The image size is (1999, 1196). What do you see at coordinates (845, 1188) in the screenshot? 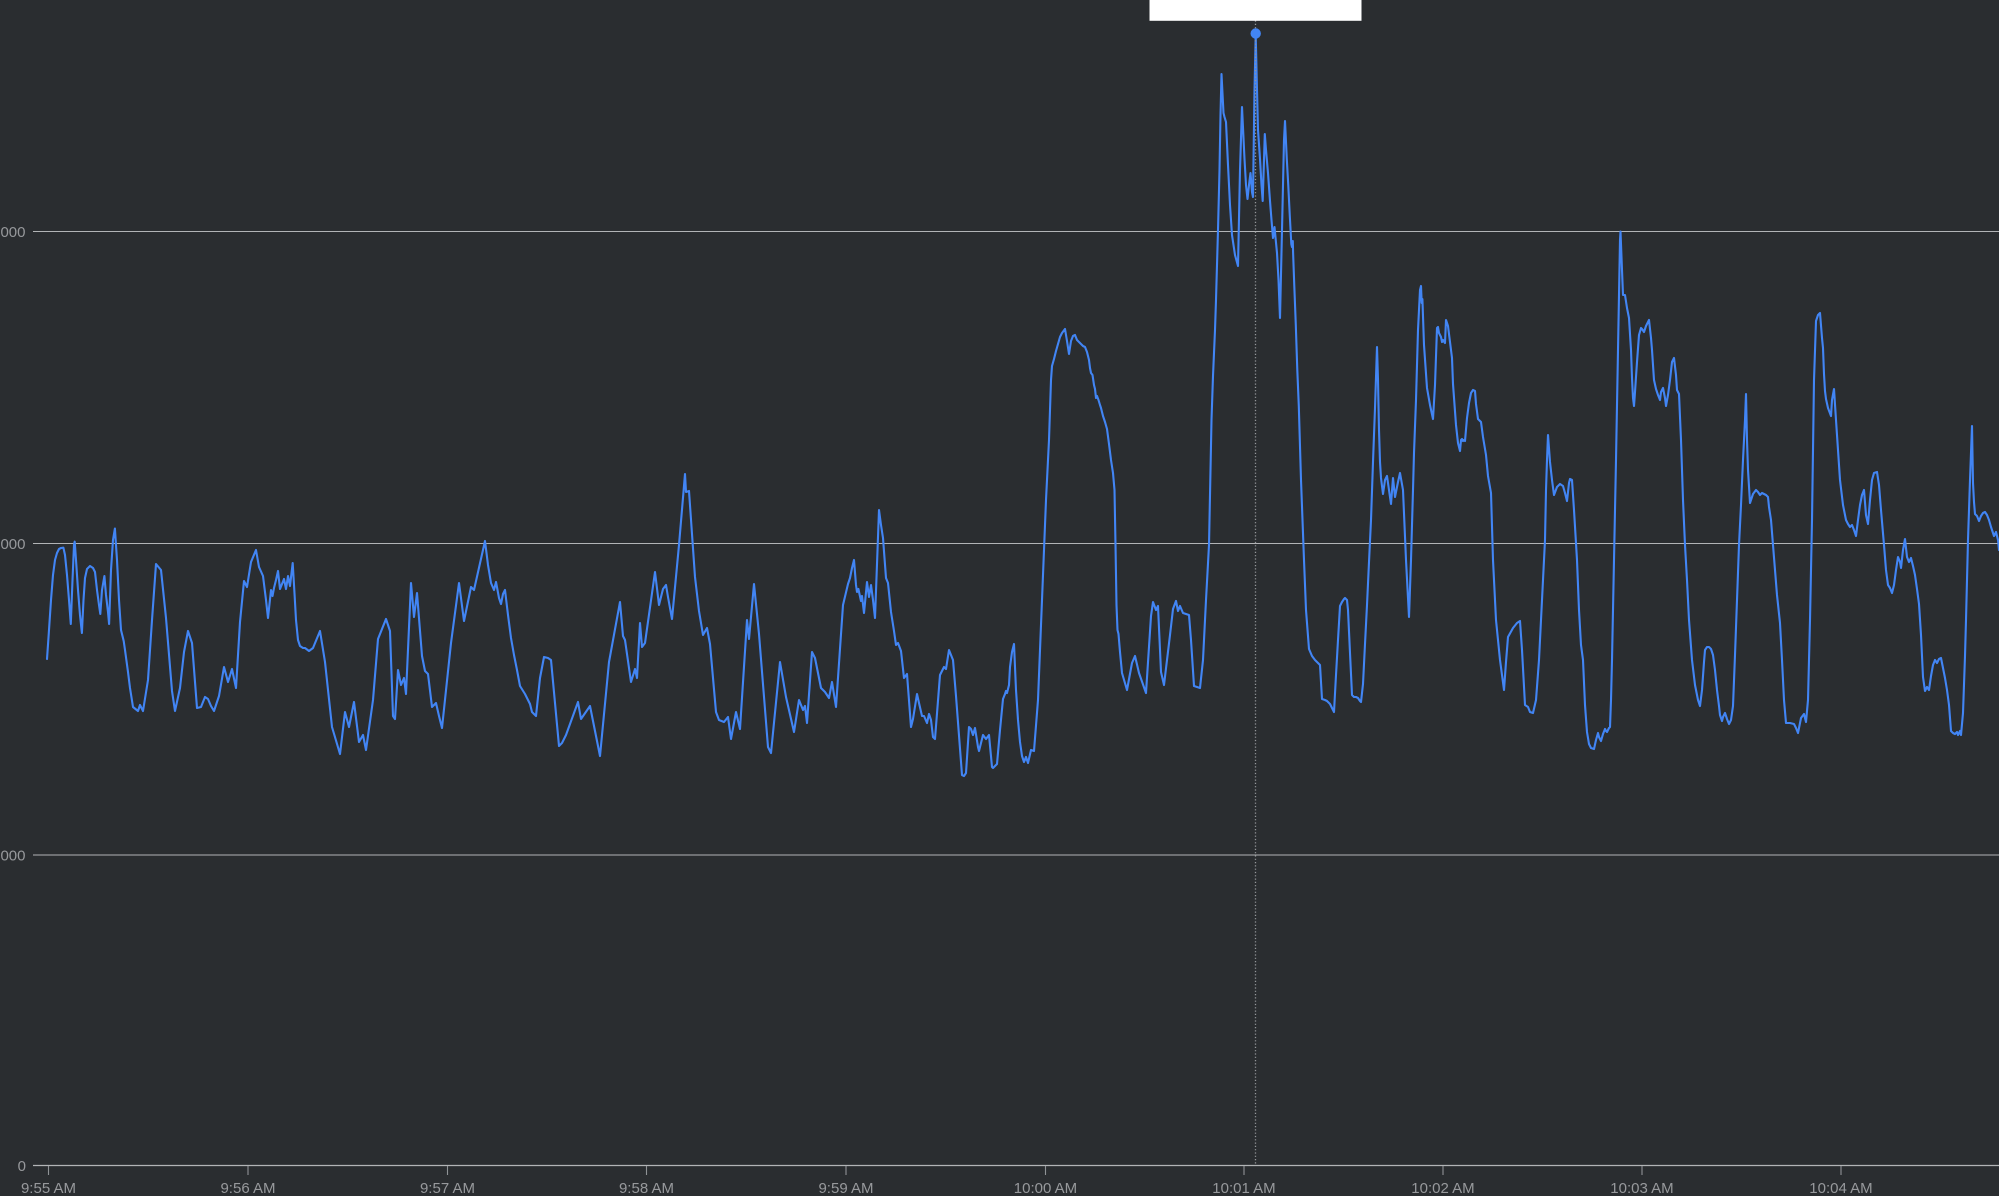
I see `svg-text: 9:59 AM` at bounding box center [845, 1188].